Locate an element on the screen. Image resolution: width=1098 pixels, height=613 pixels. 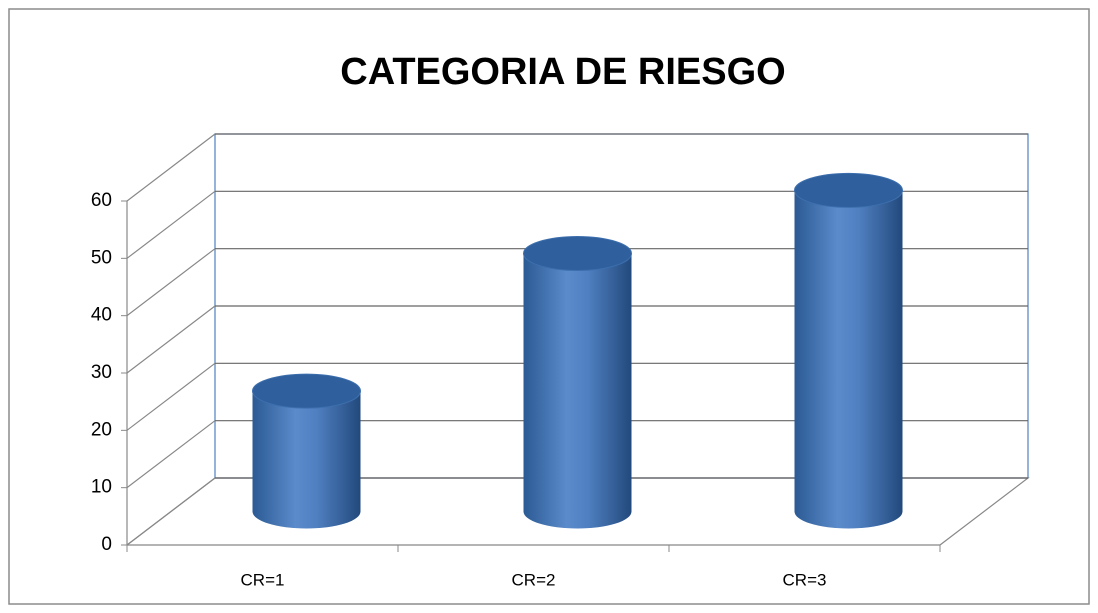
x-tick-label: CR=2 is located at coordinates (534, 579).